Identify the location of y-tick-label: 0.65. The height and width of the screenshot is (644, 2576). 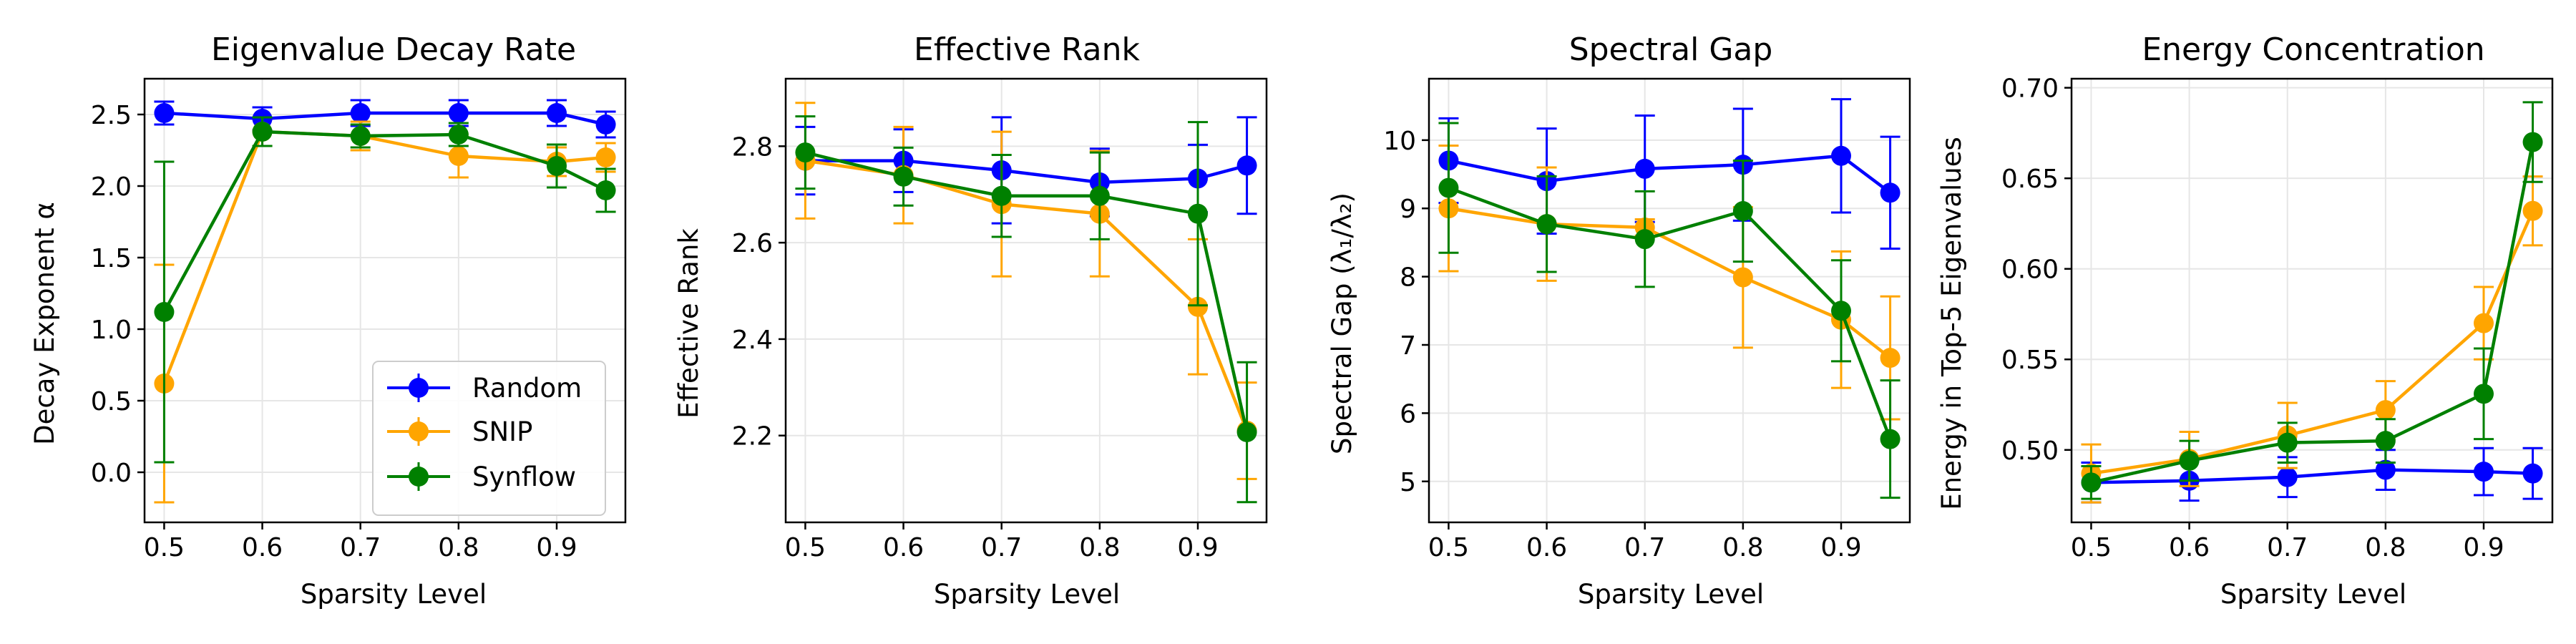
(2030, 179).